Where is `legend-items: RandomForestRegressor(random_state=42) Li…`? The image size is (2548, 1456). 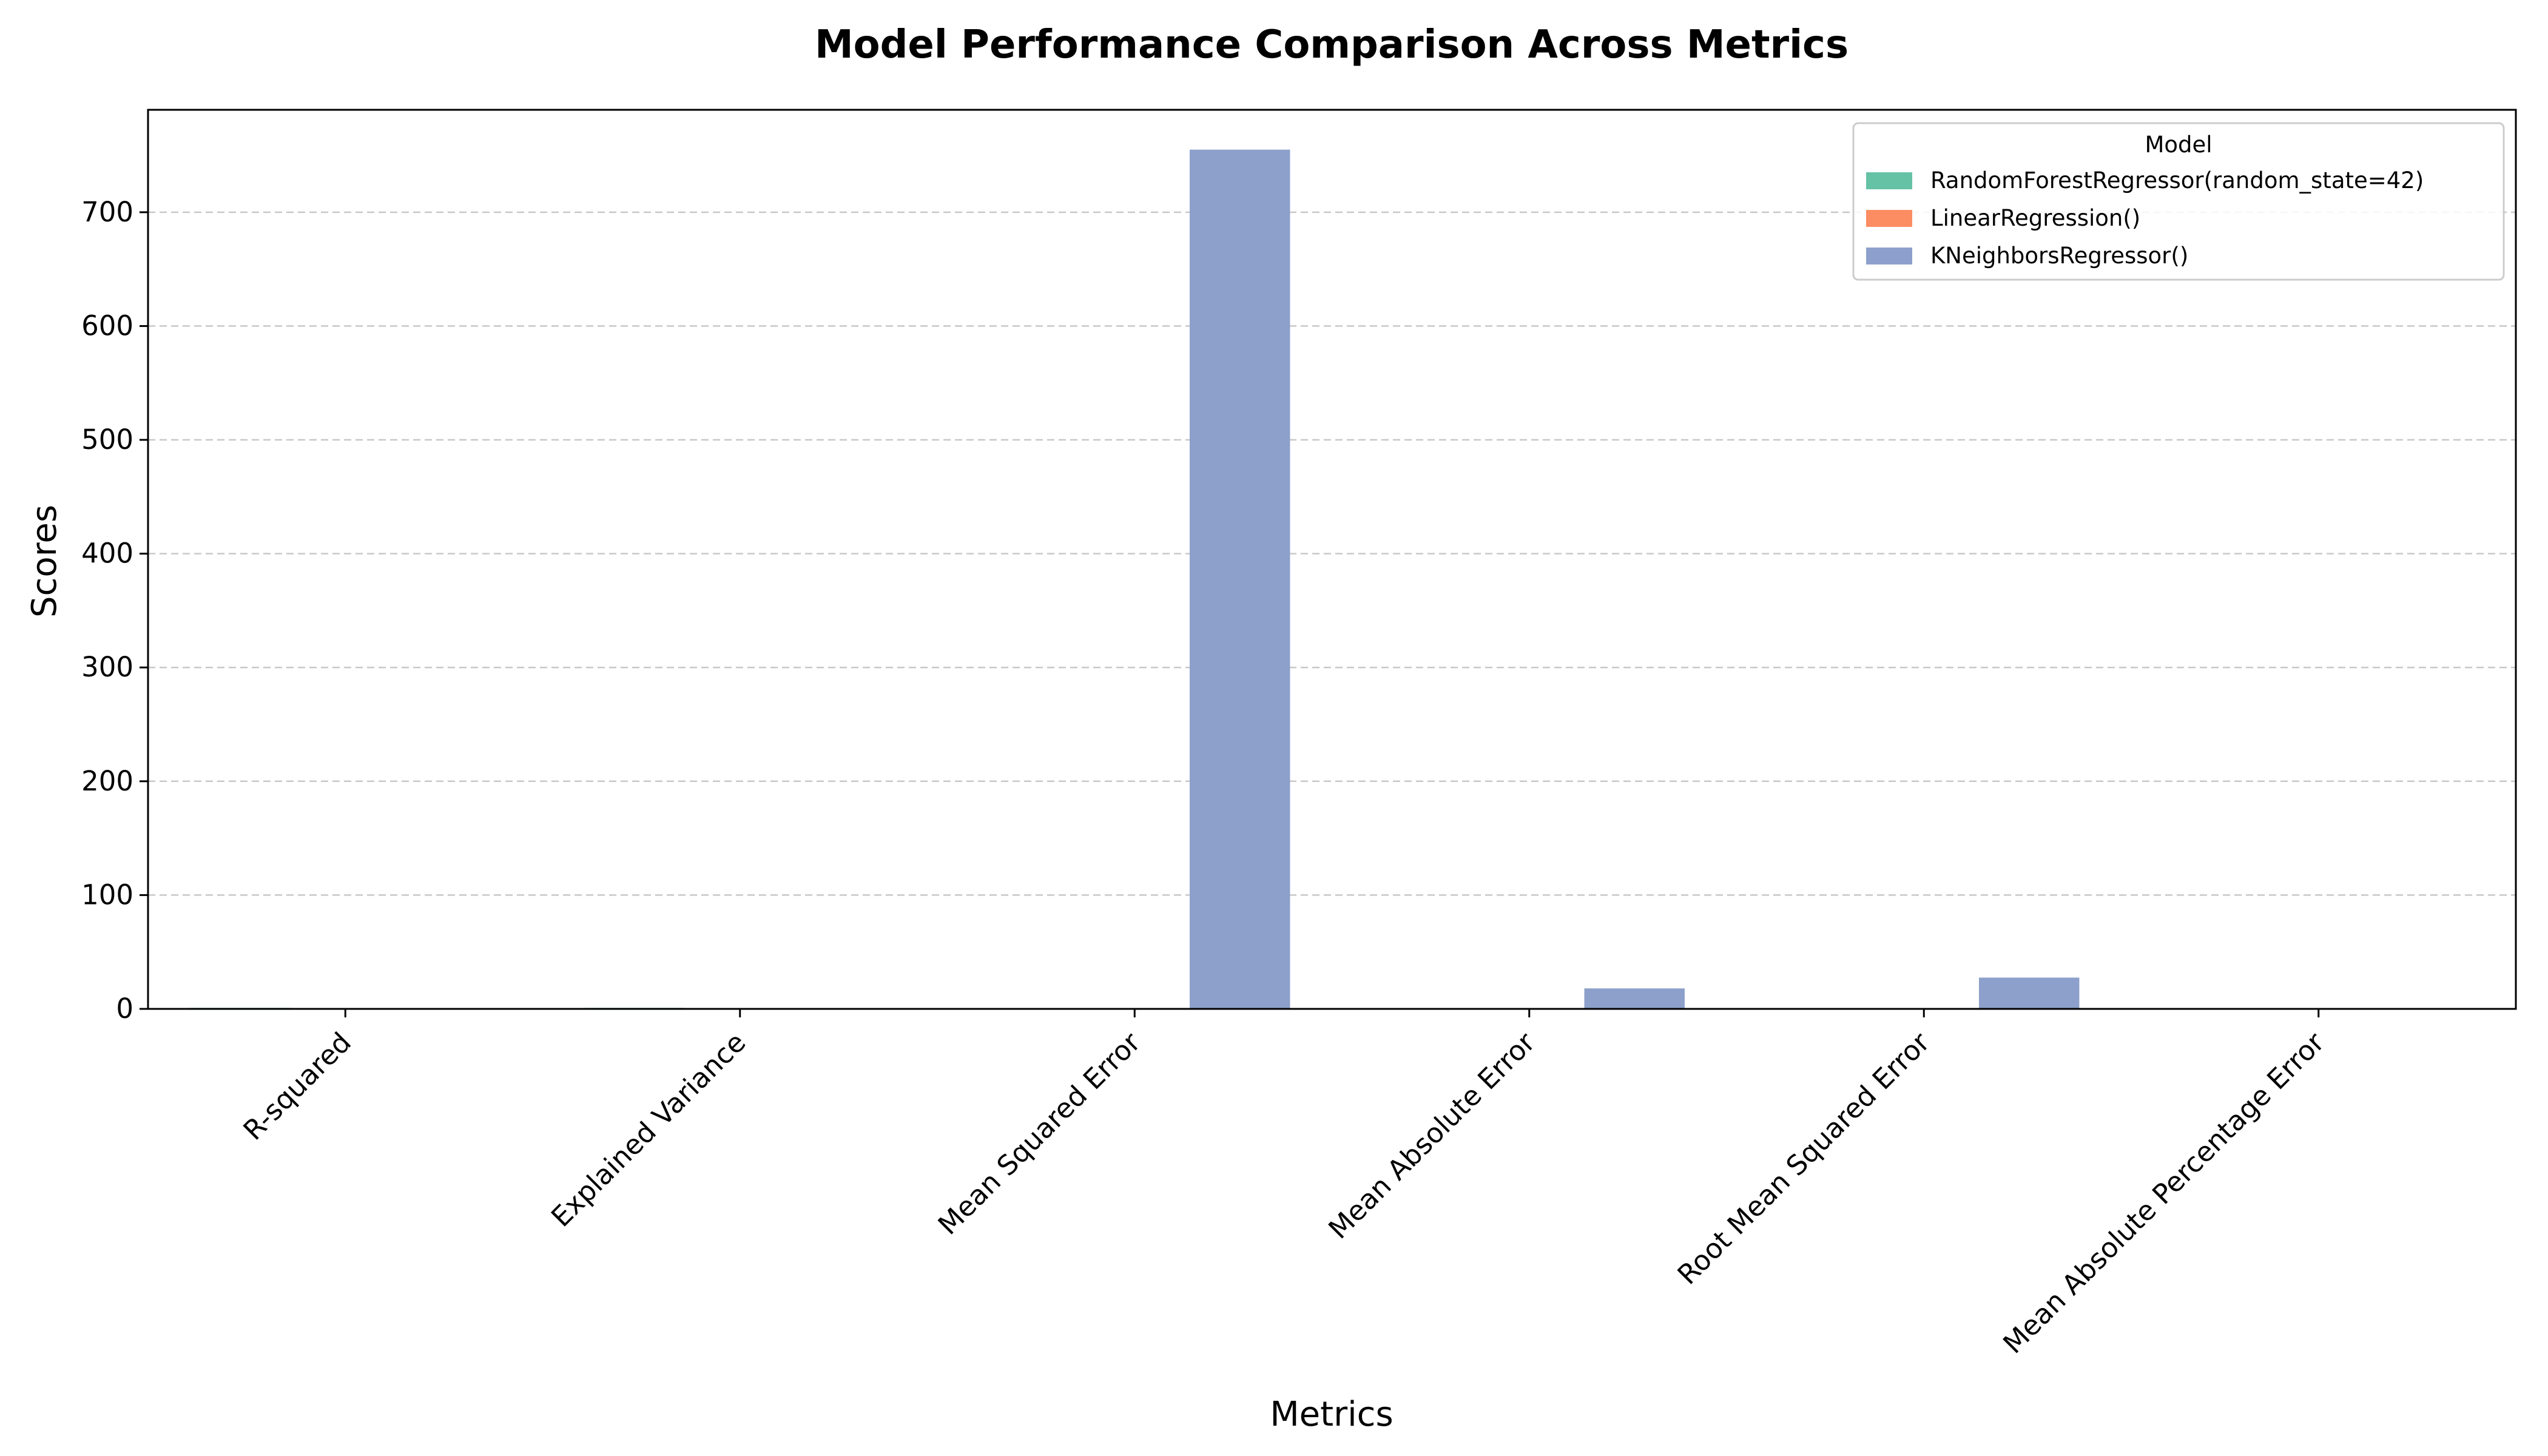 legend-items: RandomForestRegressor(random_state=42) Li… is located at coordinates (2145, 218).